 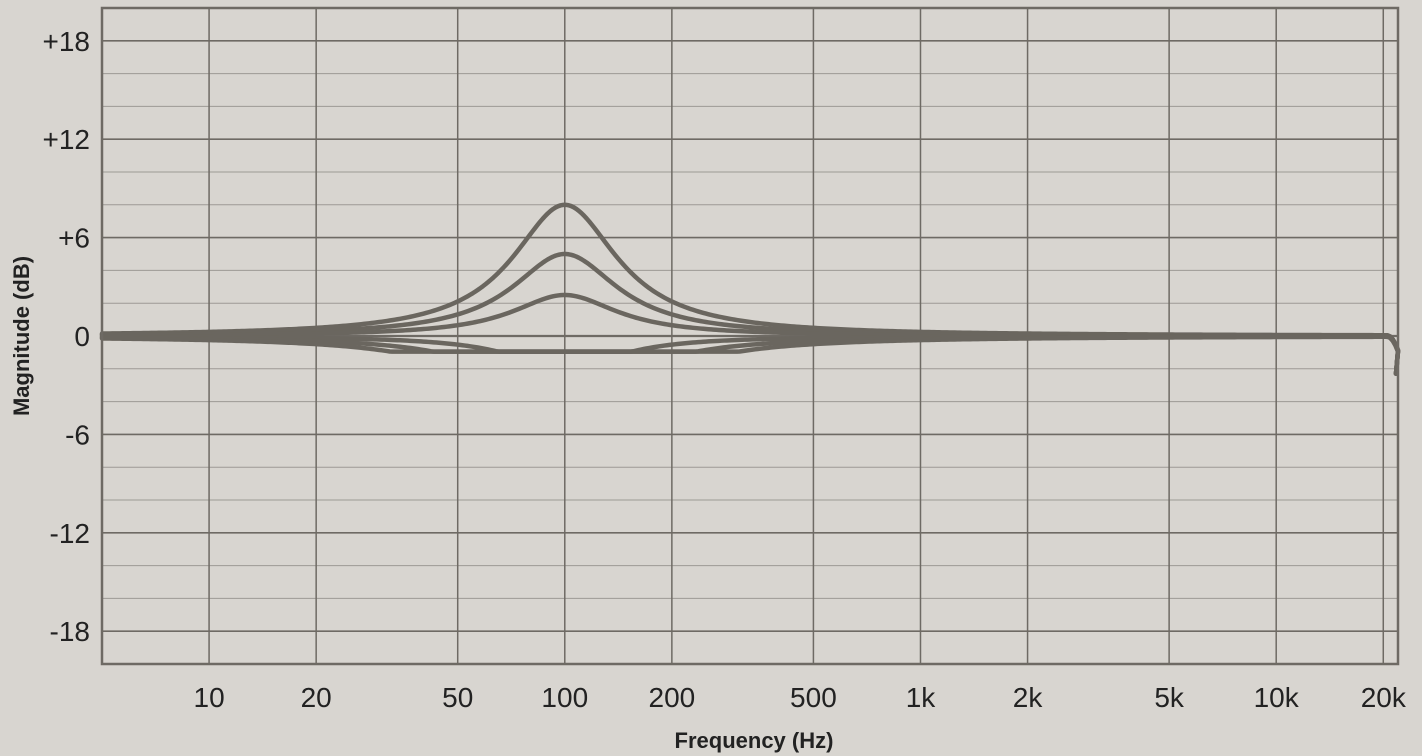 What do you see at coordinates (1384, 697) in the screenshot?
I see `x-tick-label: 20k` at bounding box center [1384, 697].